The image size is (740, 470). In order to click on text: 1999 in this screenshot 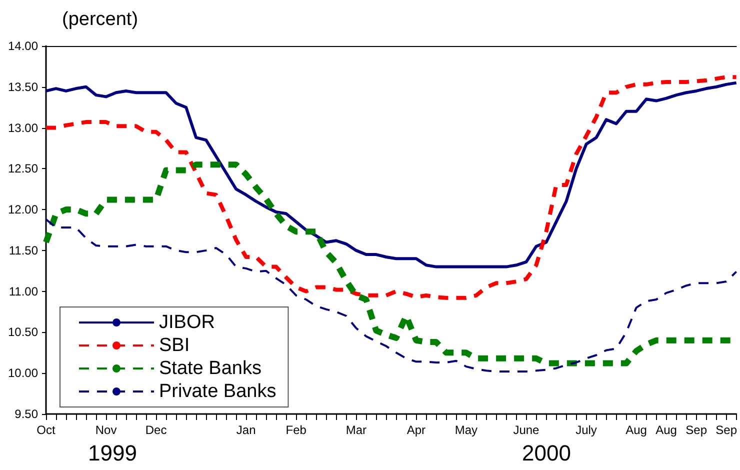, I will do `click(112, 453)`.